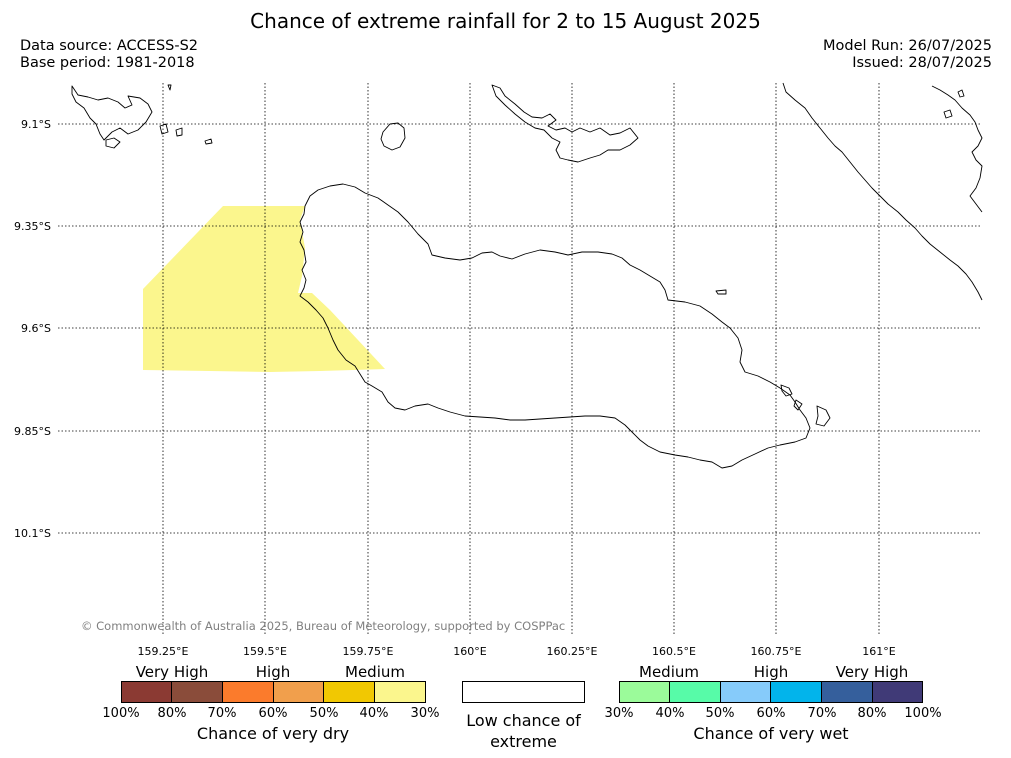 The image size is (1011, 758). Describe the element at coordinates (469, 651) in the screenshot. I see `lon-label: 160°E` at that location.